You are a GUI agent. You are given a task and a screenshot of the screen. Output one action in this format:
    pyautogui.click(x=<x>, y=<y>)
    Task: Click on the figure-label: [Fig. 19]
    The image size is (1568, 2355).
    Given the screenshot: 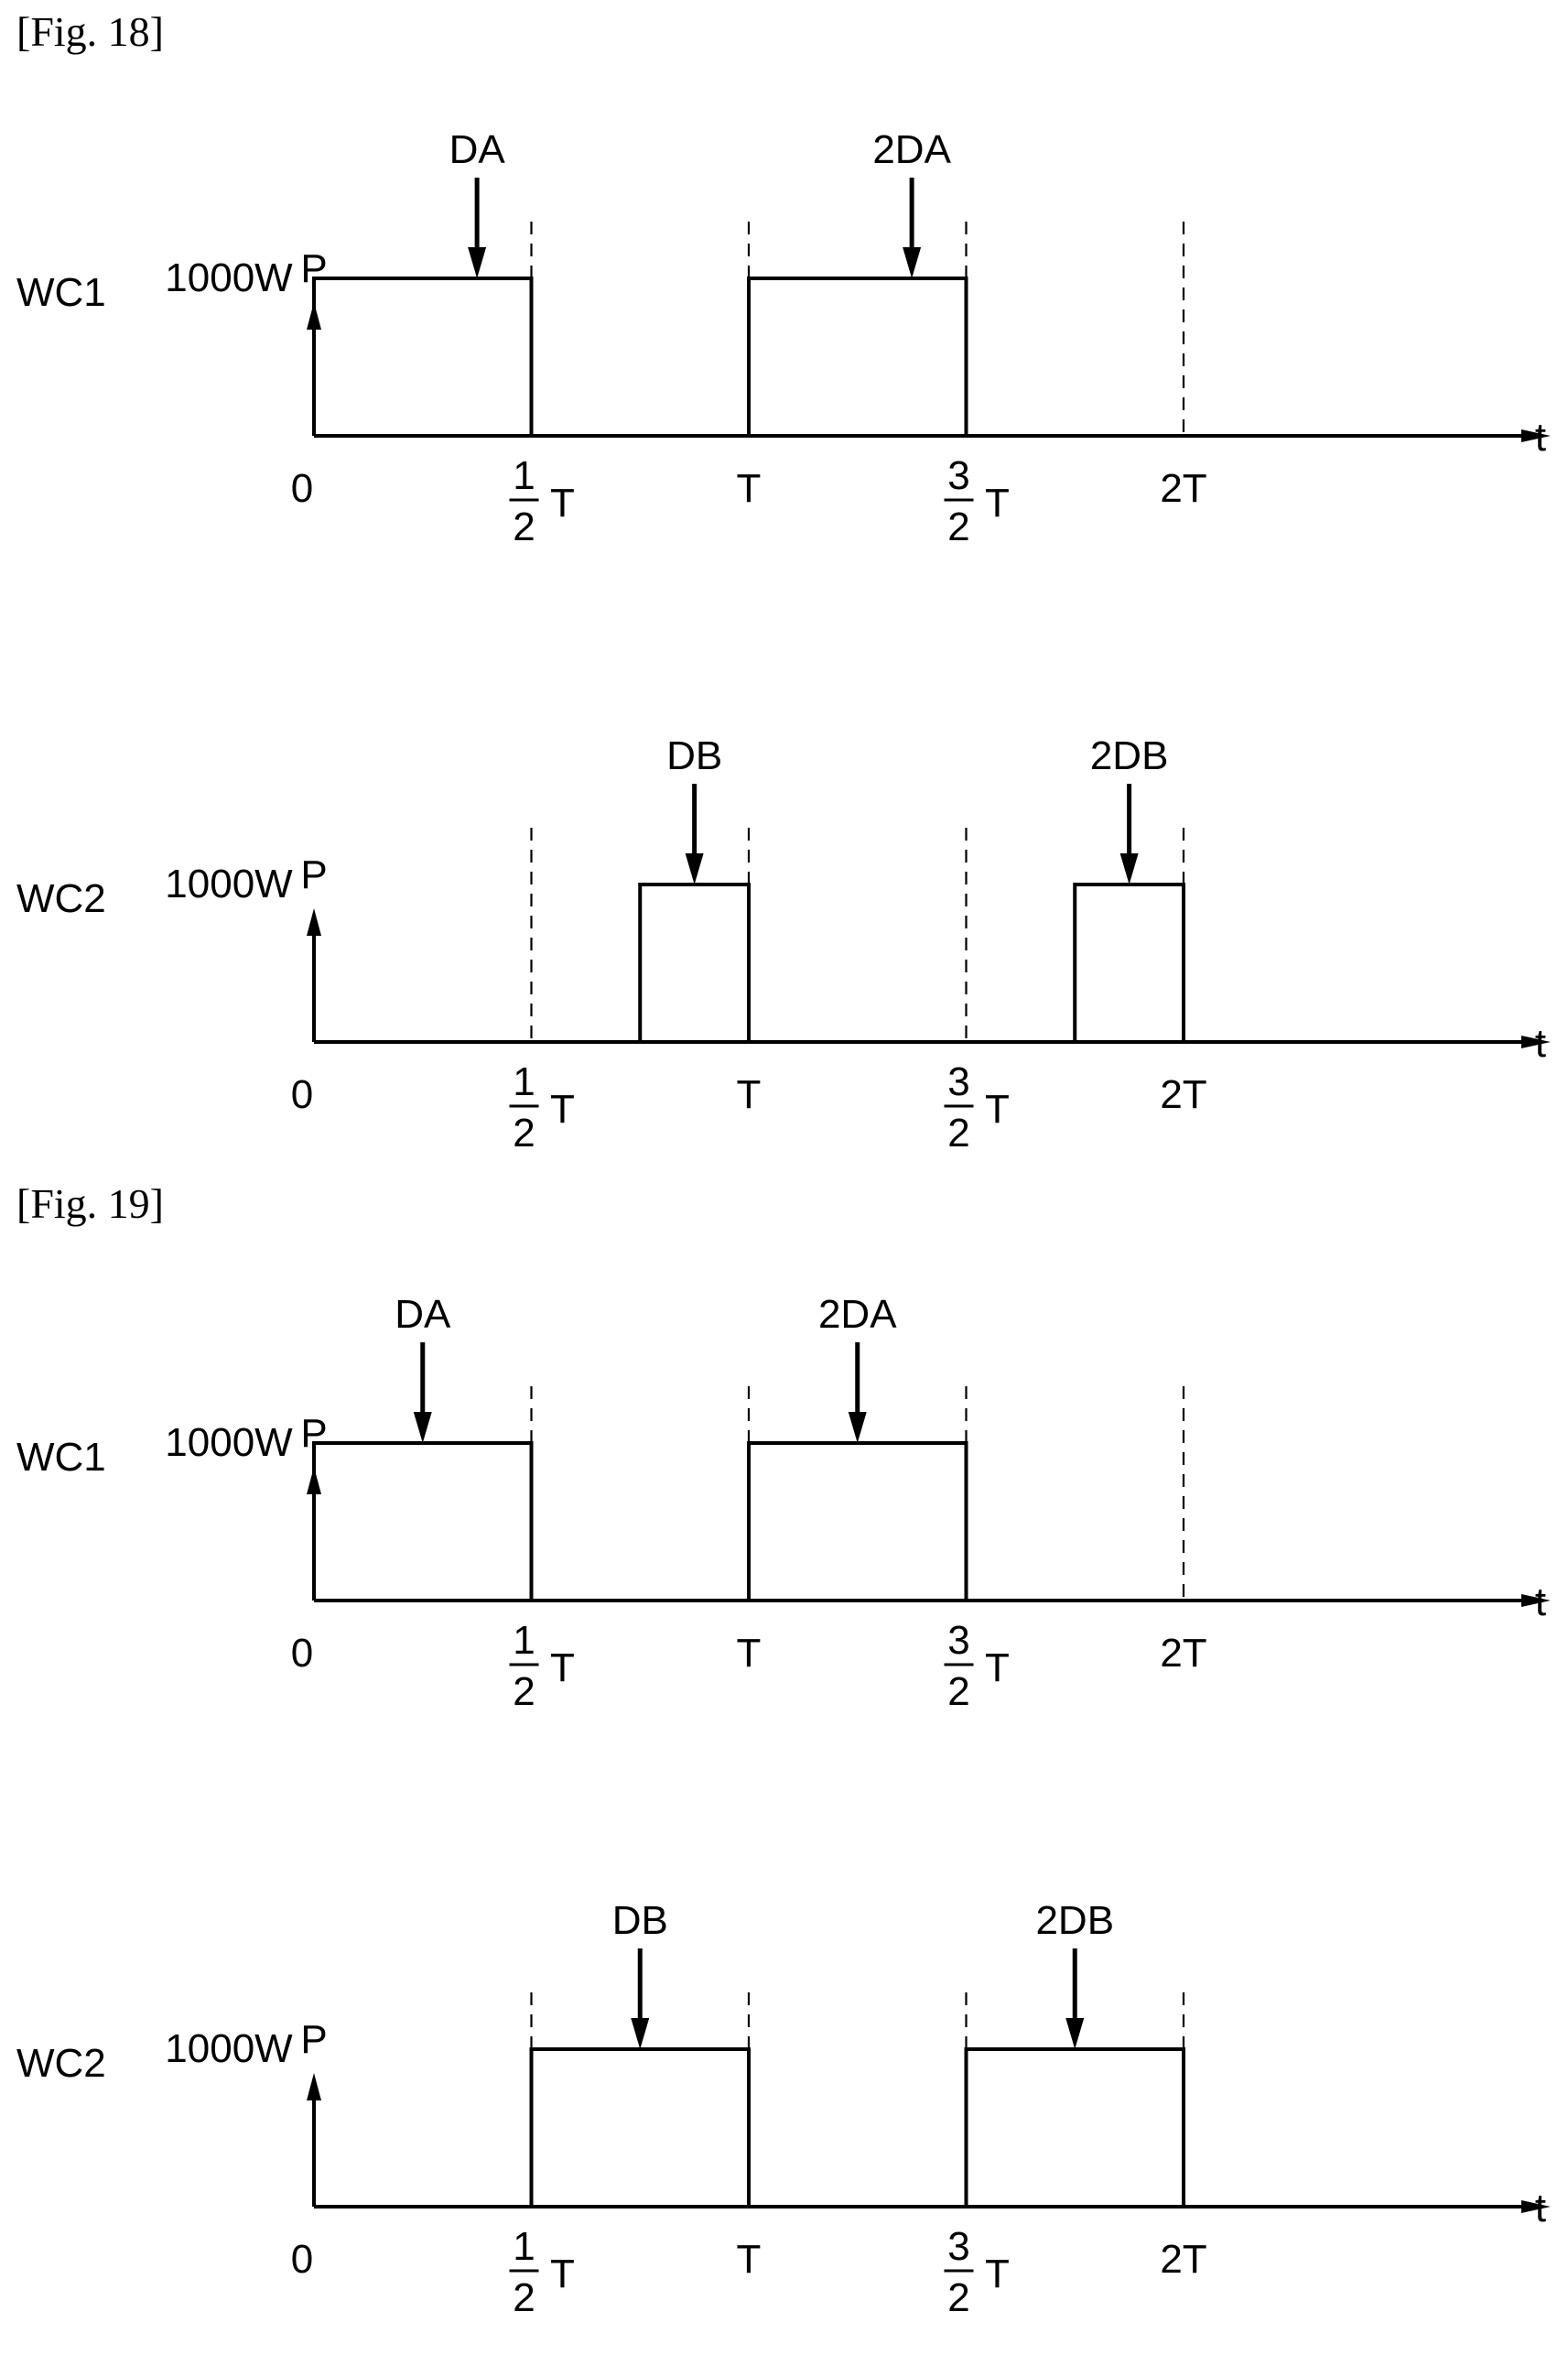 What is the action you would take?
    pyautogui.click(x=90, y=1203)
    